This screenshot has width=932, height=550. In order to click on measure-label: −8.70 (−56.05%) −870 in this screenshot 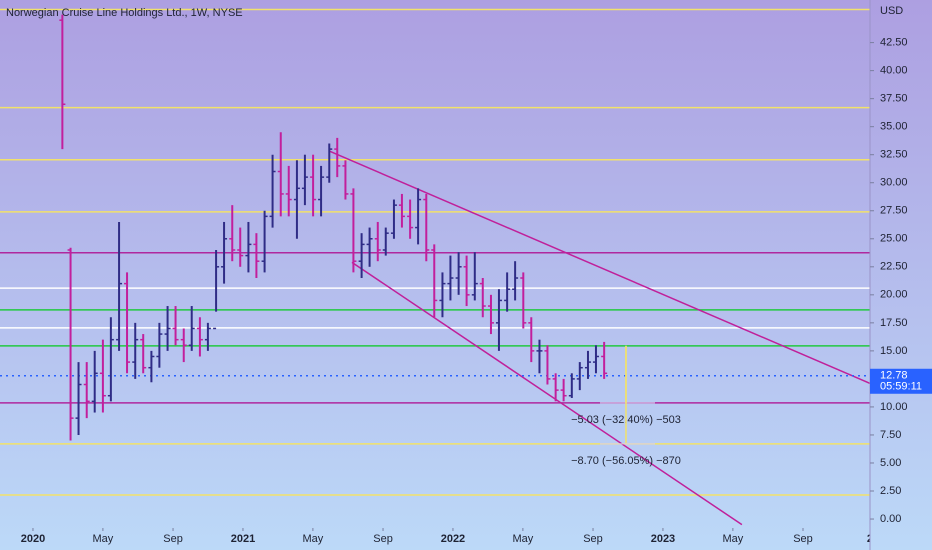, I will do `click(626, 461)`.